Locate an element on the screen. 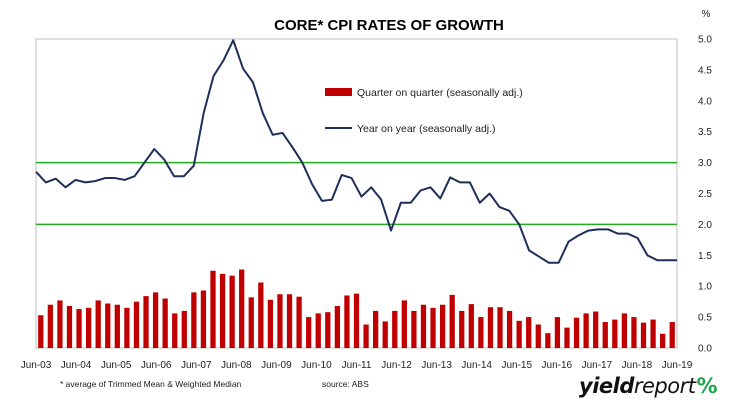 This screenshot has height=404, width=731. y-tick-label: 3.5 is located at coordinates (705, 132).